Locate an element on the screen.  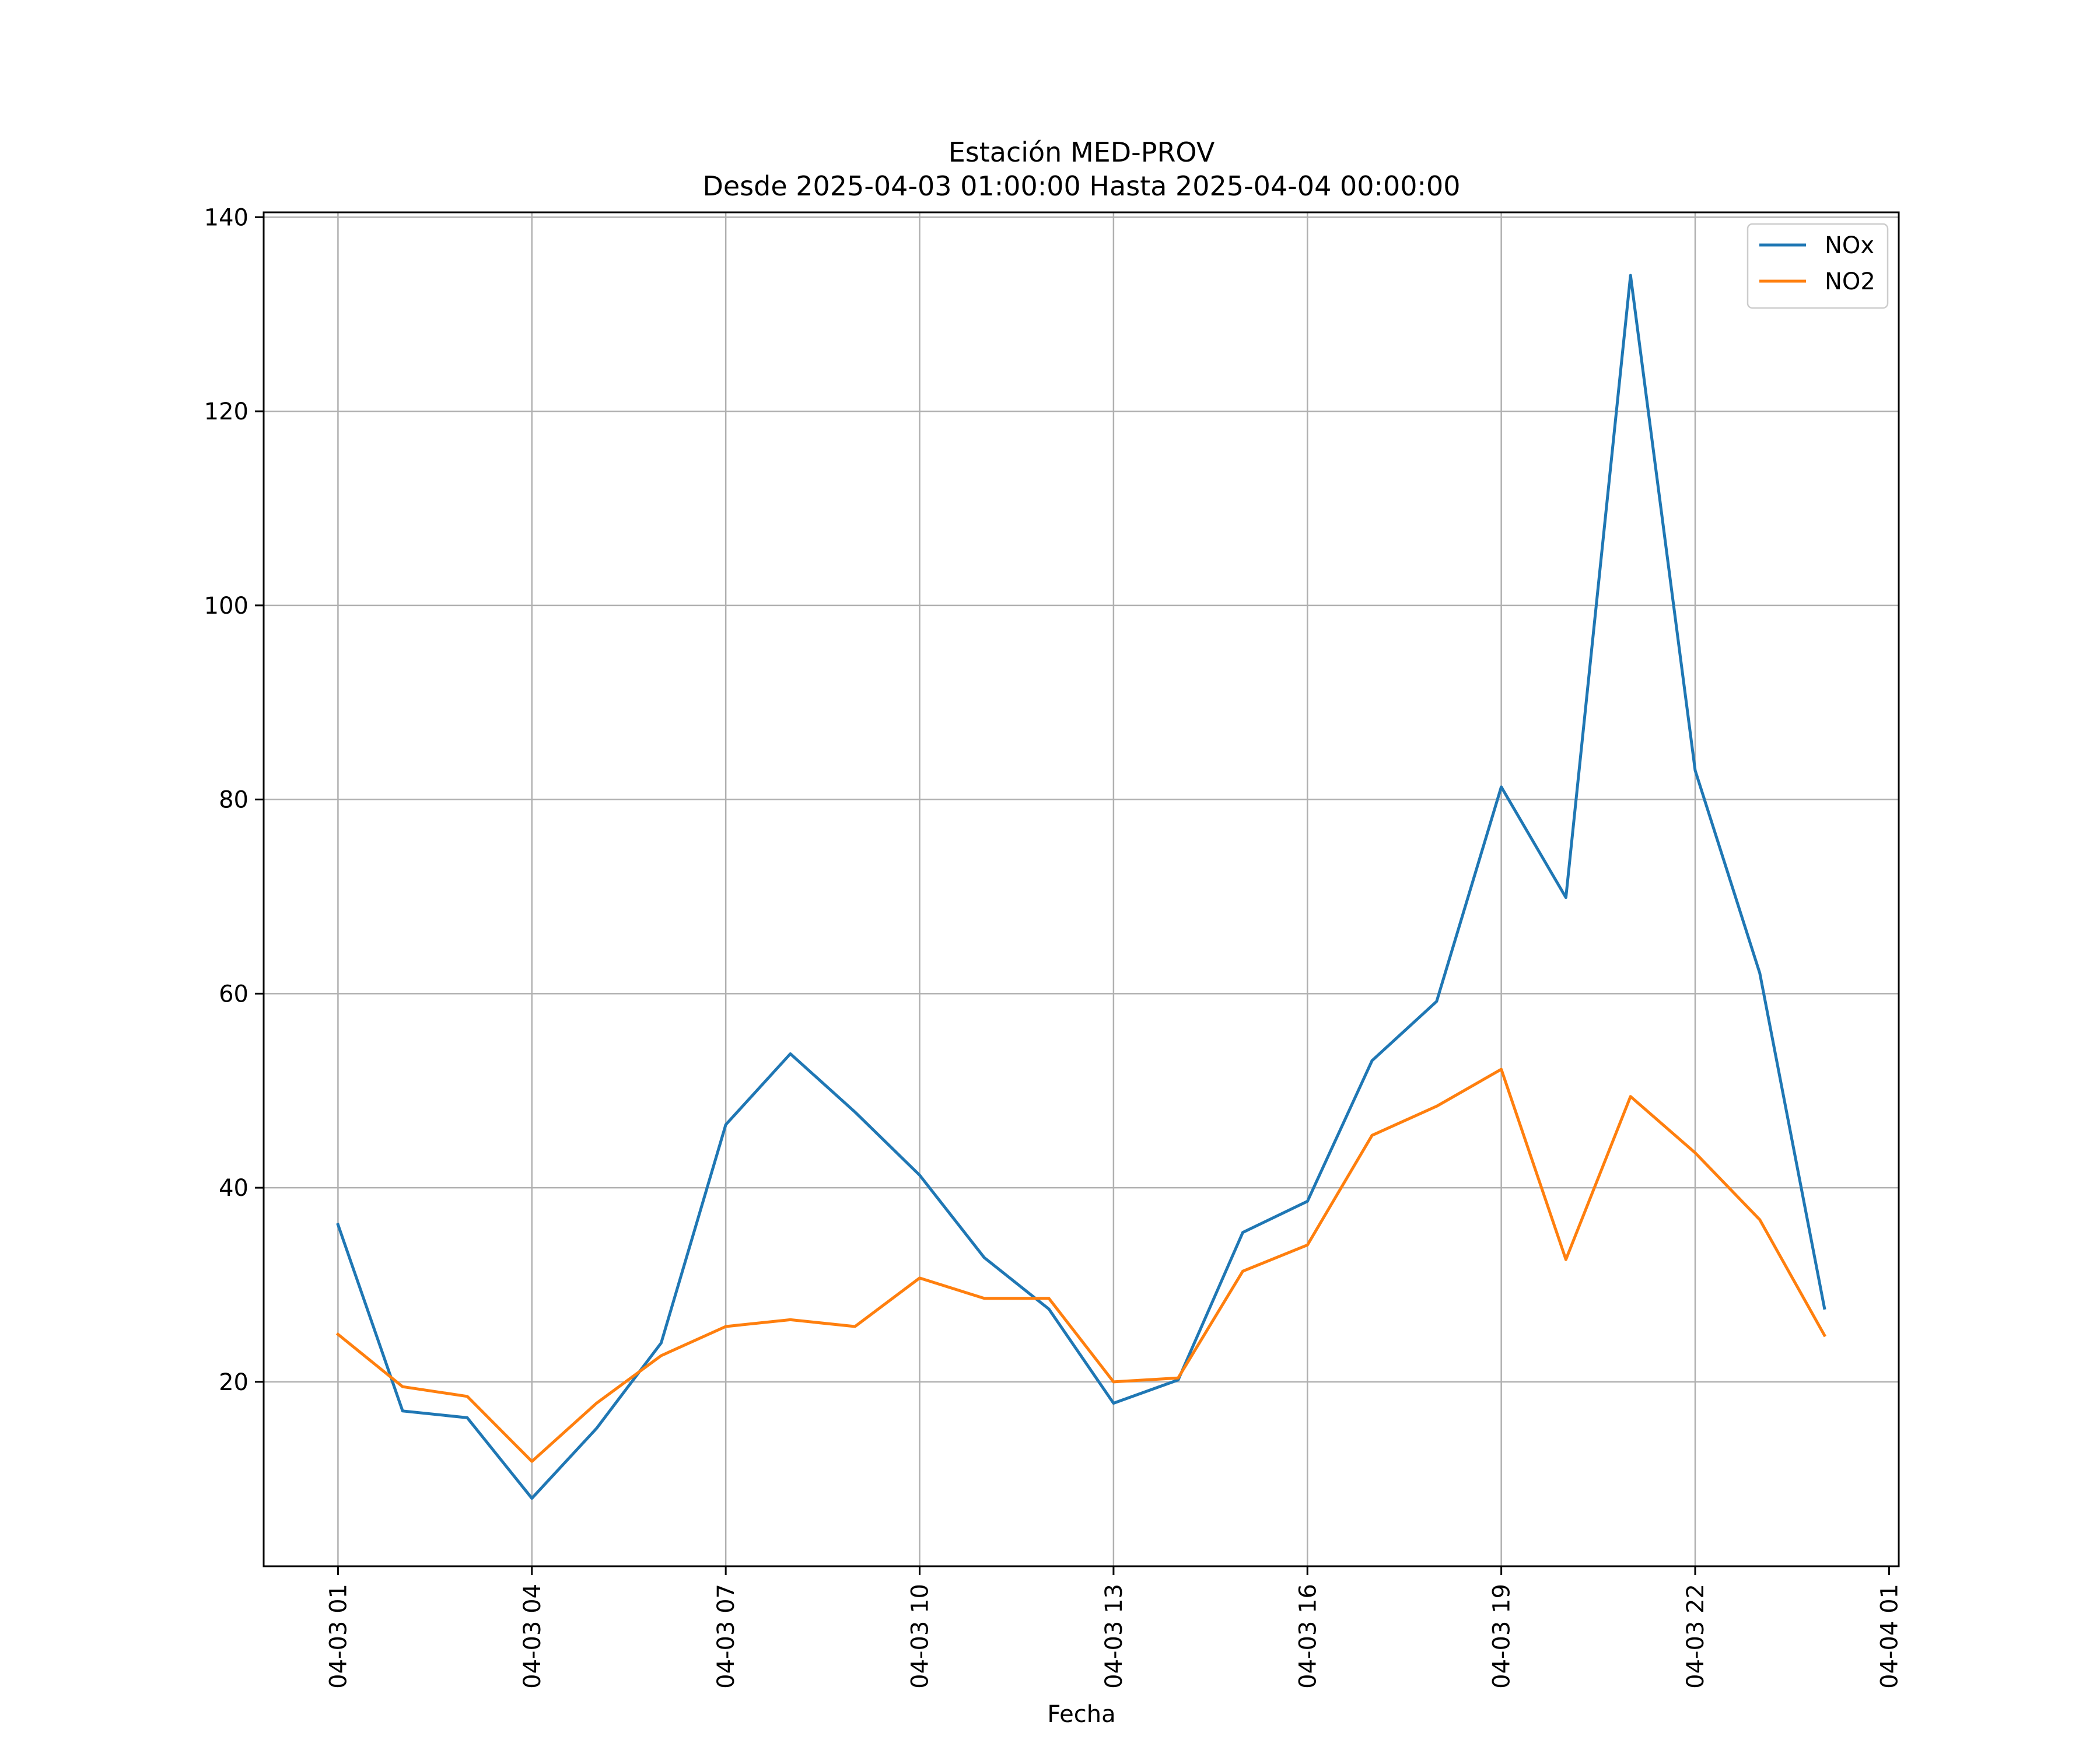
y-axis: 20 40 60 80 100 120 140 is located at coordinates (234, 800).